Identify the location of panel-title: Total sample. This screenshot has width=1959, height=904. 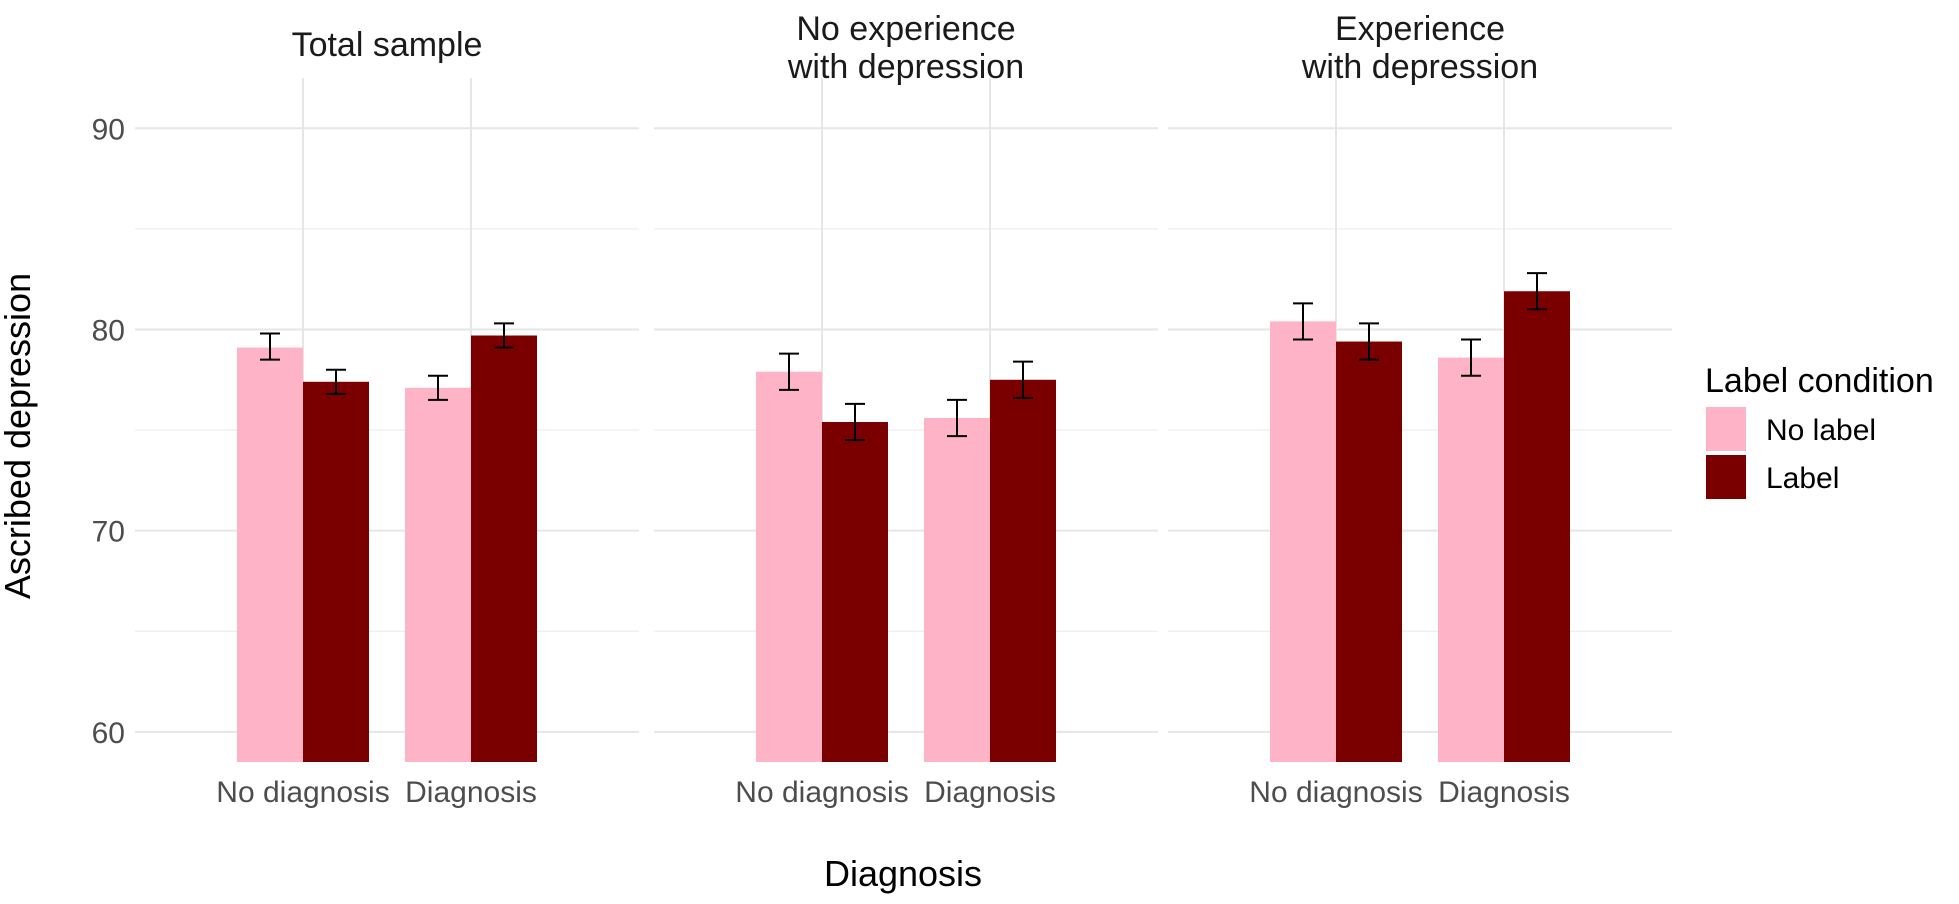
(387, 45).